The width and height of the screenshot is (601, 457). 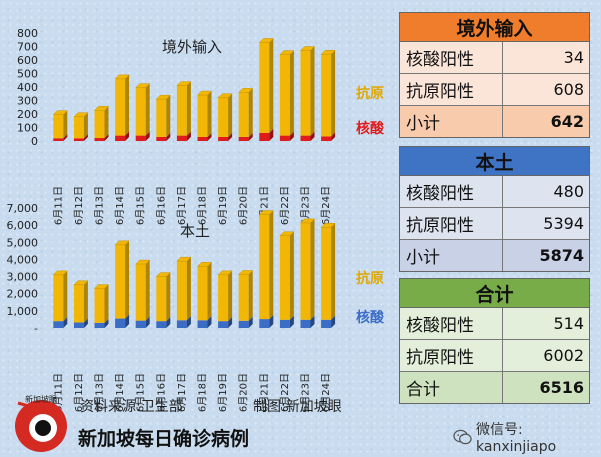 What do you see at coordinates (370, 278) in the screenshot?
I see `chart2-legend-antigen: 抗原` at bounding box center [370, 278].